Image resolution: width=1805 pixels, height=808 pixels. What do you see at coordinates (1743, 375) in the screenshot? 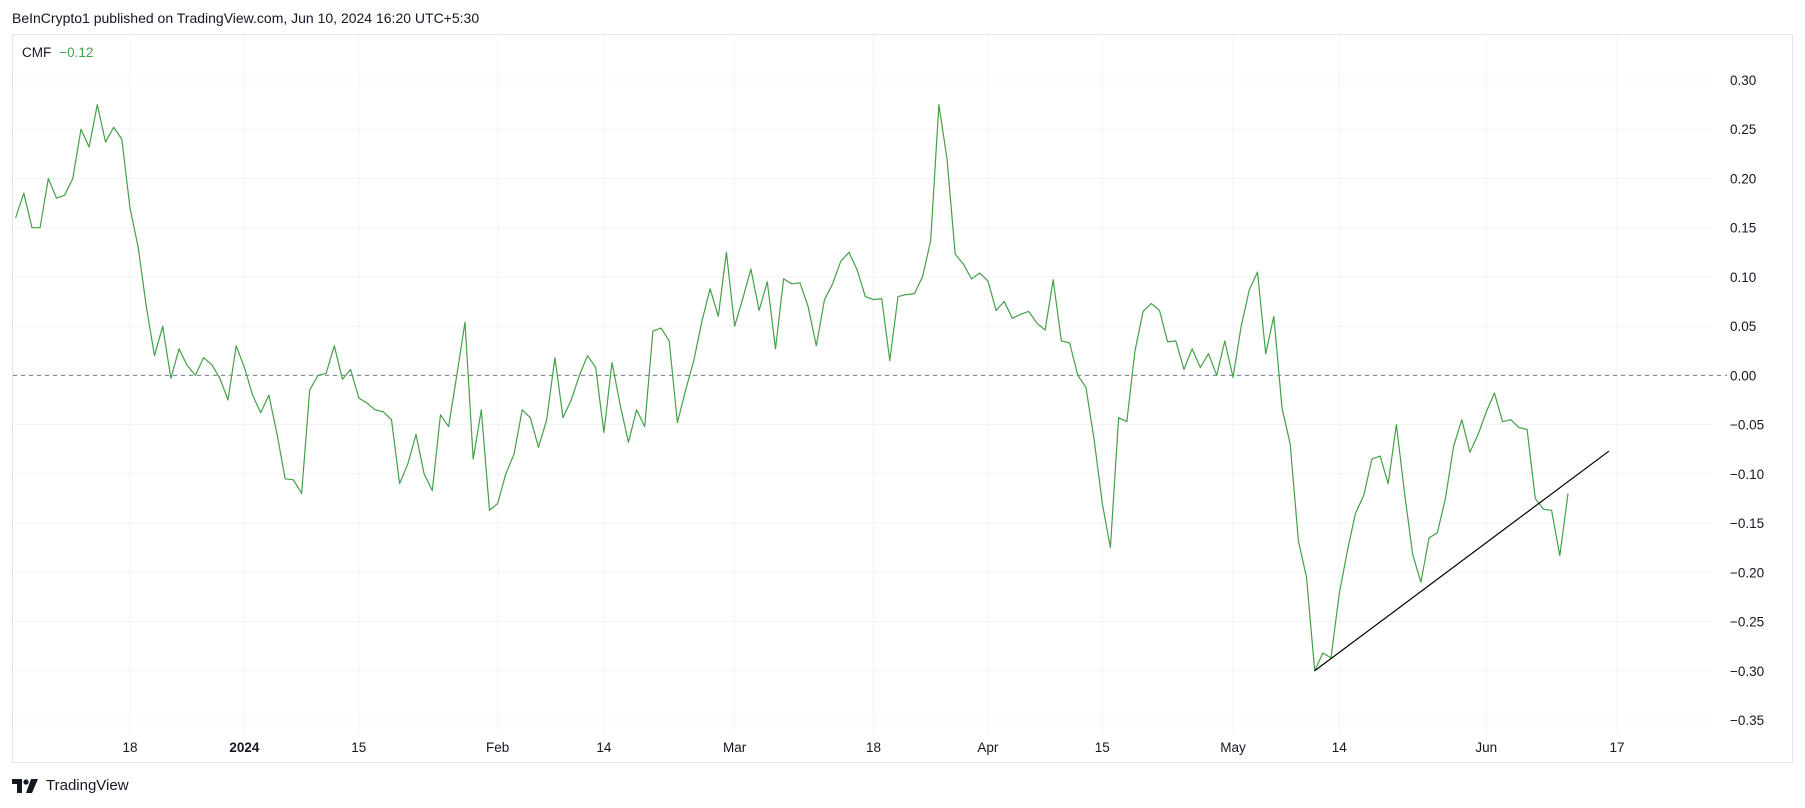
I see `y-tick-label: 0.00` at bounding box center [1743, 375].